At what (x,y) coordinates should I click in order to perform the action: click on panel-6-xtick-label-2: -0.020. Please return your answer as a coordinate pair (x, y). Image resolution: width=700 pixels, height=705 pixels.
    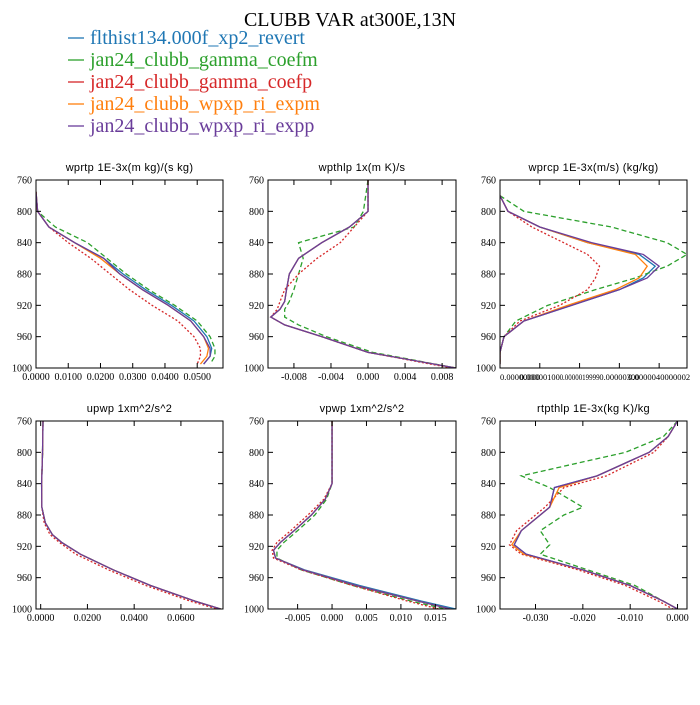
    Looking at the image, I should click on (583, 618).